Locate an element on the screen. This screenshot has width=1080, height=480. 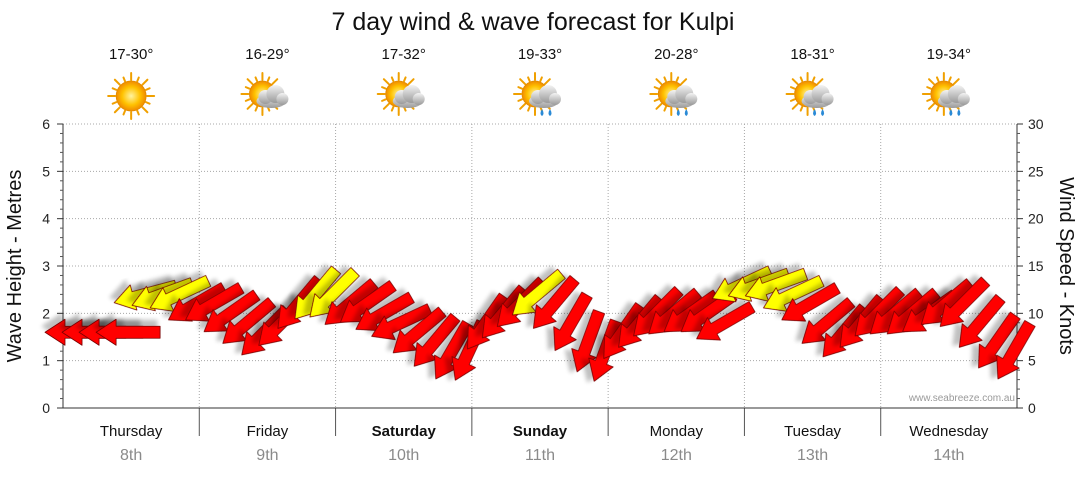
left-tick-label: 5 is located at coordinates (46, 171).